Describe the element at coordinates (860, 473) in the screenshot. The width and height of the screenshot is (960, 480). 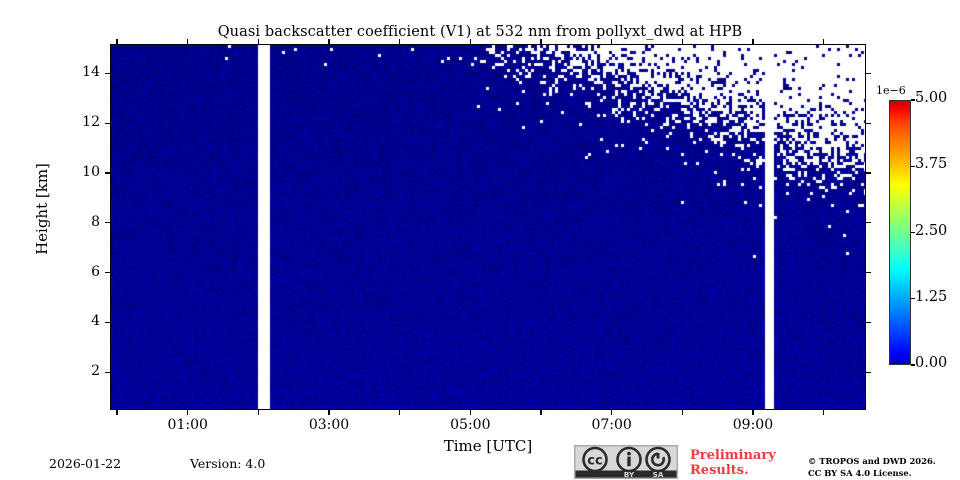
I see `copyright-line-2: CC BY SA 4.0 License.` at that location.